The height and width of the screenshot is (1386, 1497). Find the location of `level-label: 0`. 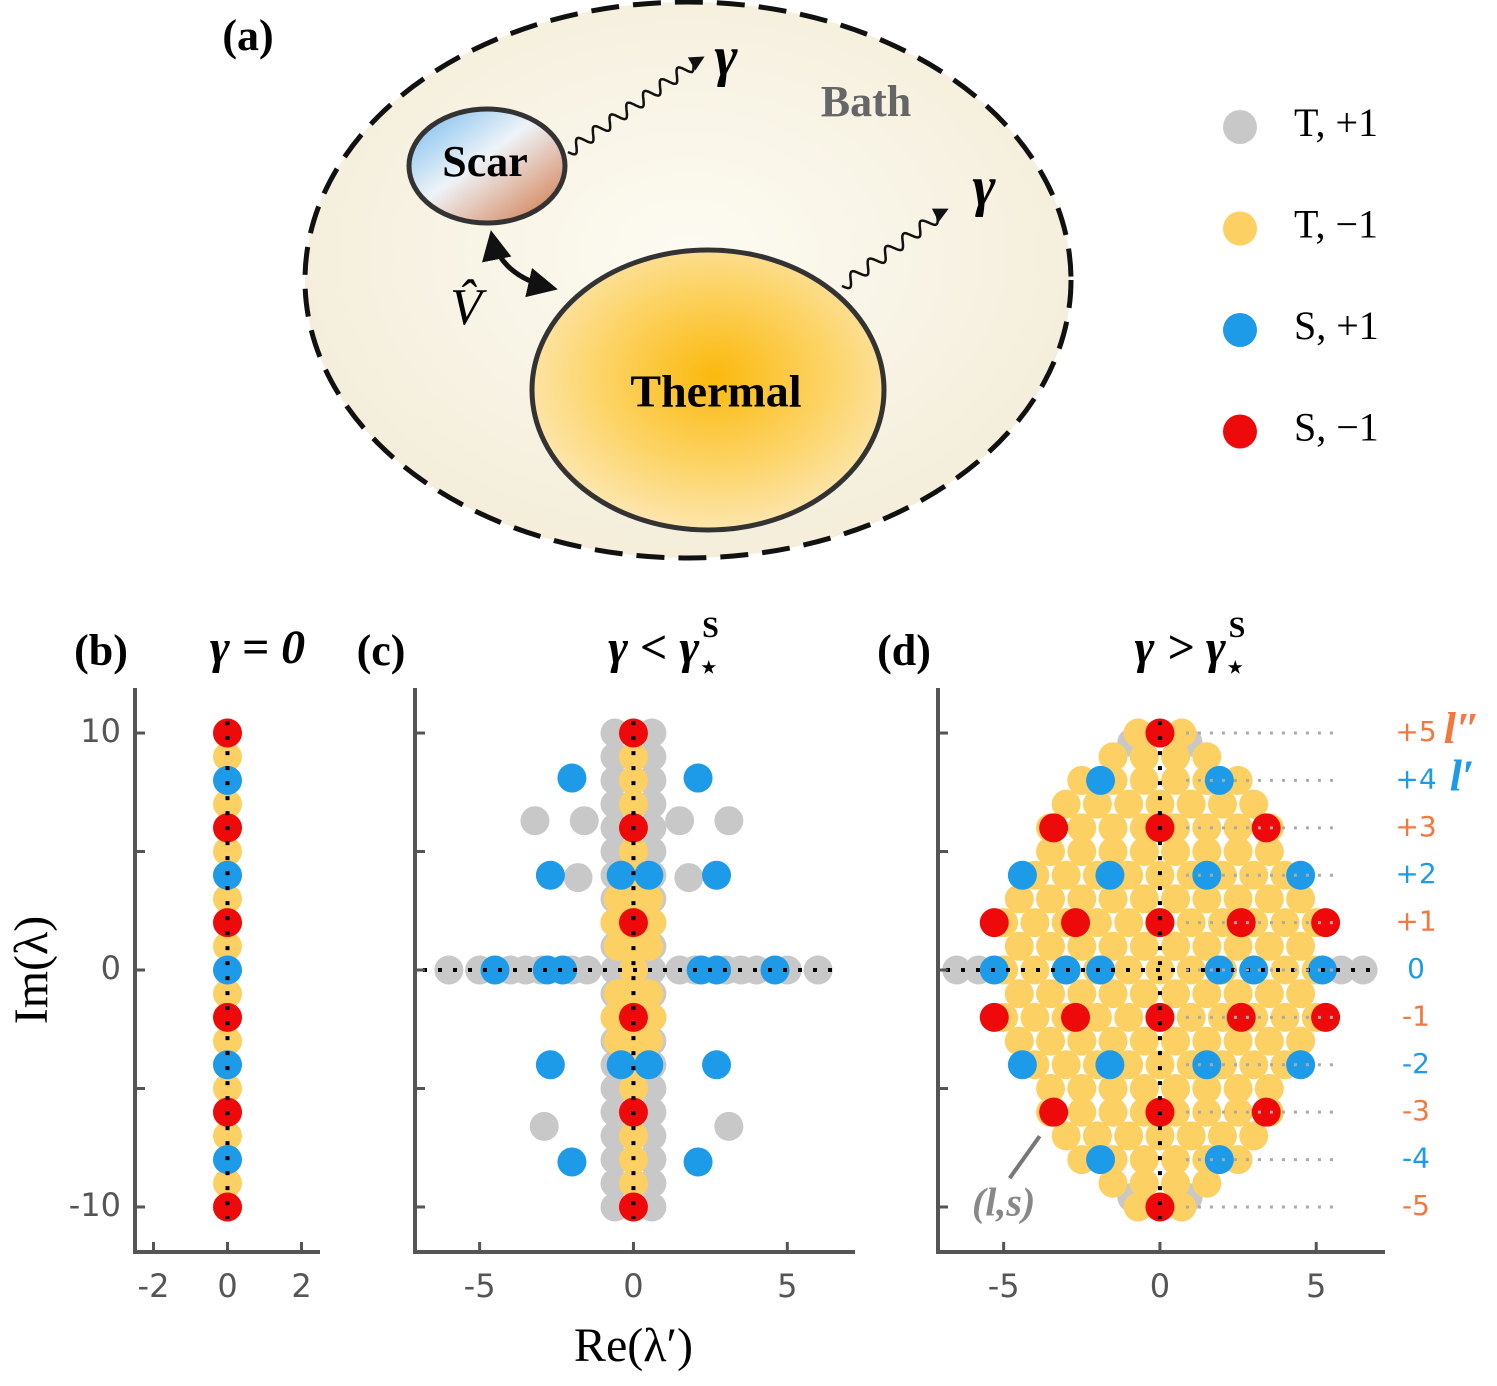

level-label: 0 is located at coordinates (1416, 968).